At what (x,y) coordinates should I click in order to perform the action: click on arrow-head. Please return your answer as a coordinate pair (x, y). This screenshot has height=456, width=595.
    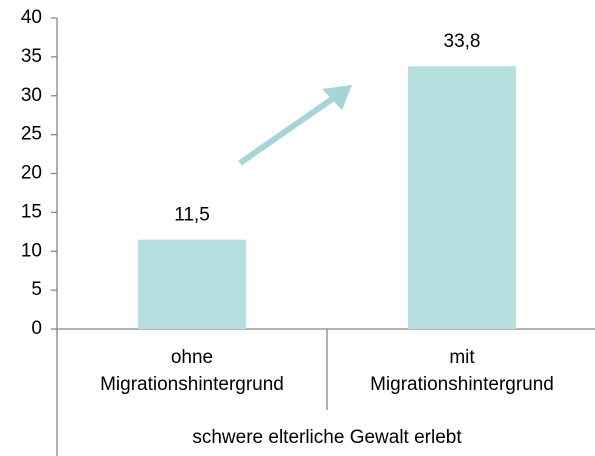
    Looking at the image, I should click on (337, 97).